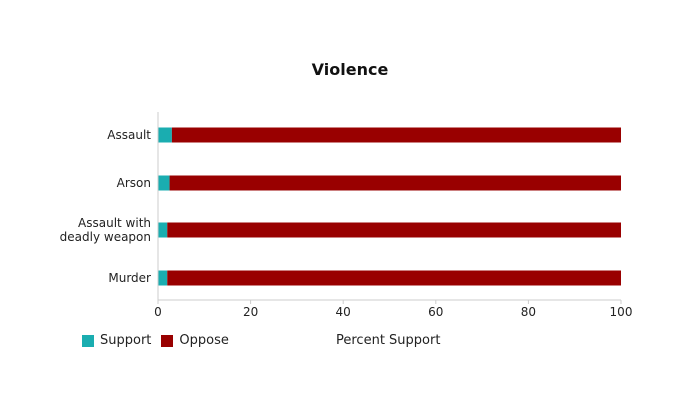  Describe the element at coordinates (621, 312) in the screenshot. I see `x-tick-label-100: 100` at that location.